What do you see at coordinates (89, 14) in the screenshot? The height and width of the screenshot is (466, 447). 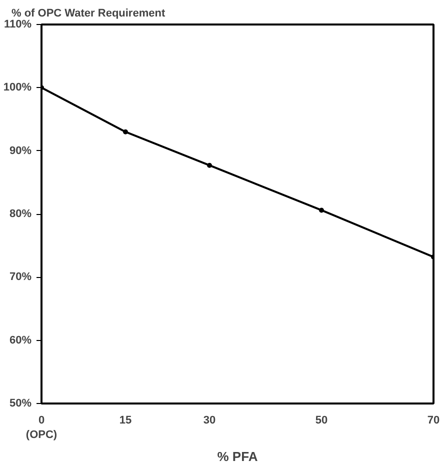 I see `chart-title: % of OPC Water Requirement` at bounding box center [89, 14].